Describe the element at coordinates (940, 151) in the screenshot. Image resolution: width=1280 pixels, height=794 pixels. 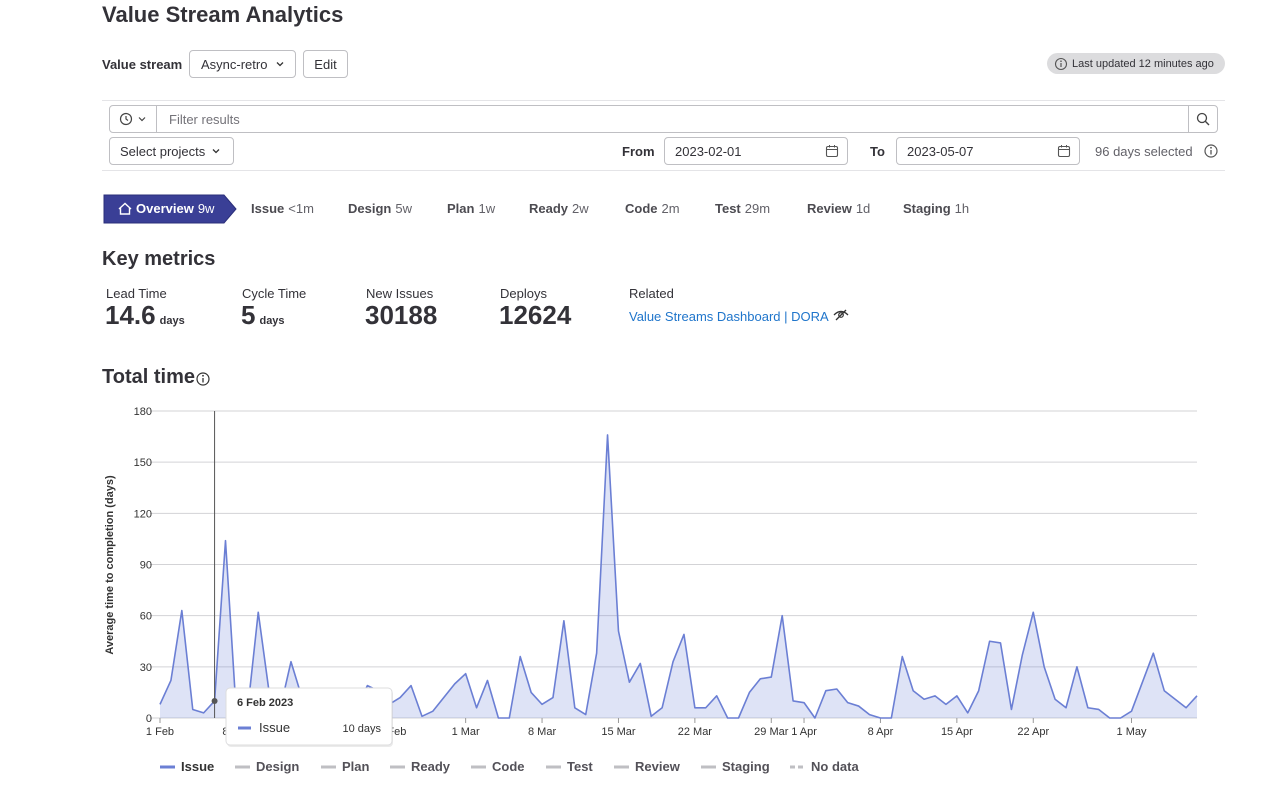
I see `to-date: 2023-05-07` at that location.